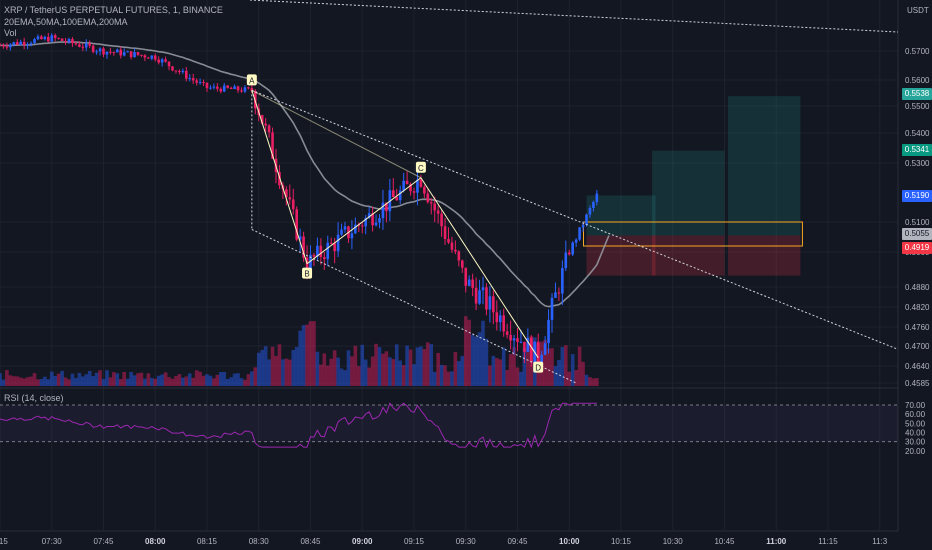  What do you see at coordinates (34, 398) in the screenshot?
I see `rsi-legend: RSI (14, close)` at bounding box center [34, 398].